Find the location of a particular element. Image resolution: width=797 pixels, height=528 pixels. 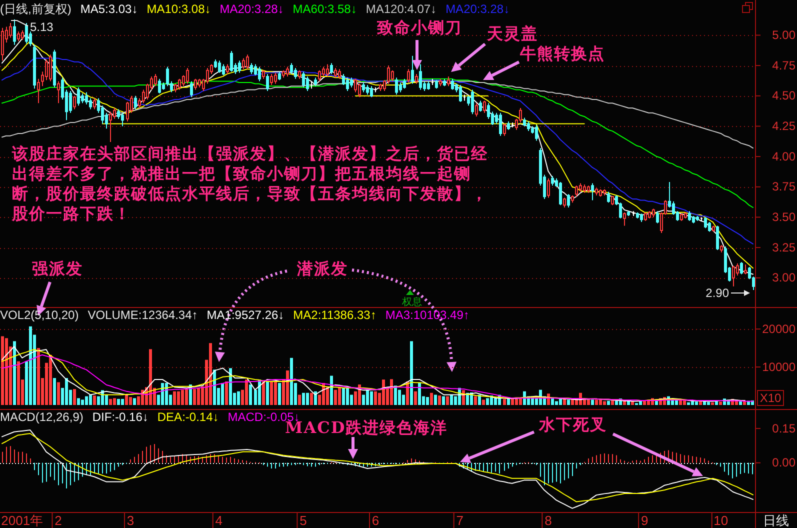

annotation: VOLUME:12364.34↑ is located at coordinates (143, 315).